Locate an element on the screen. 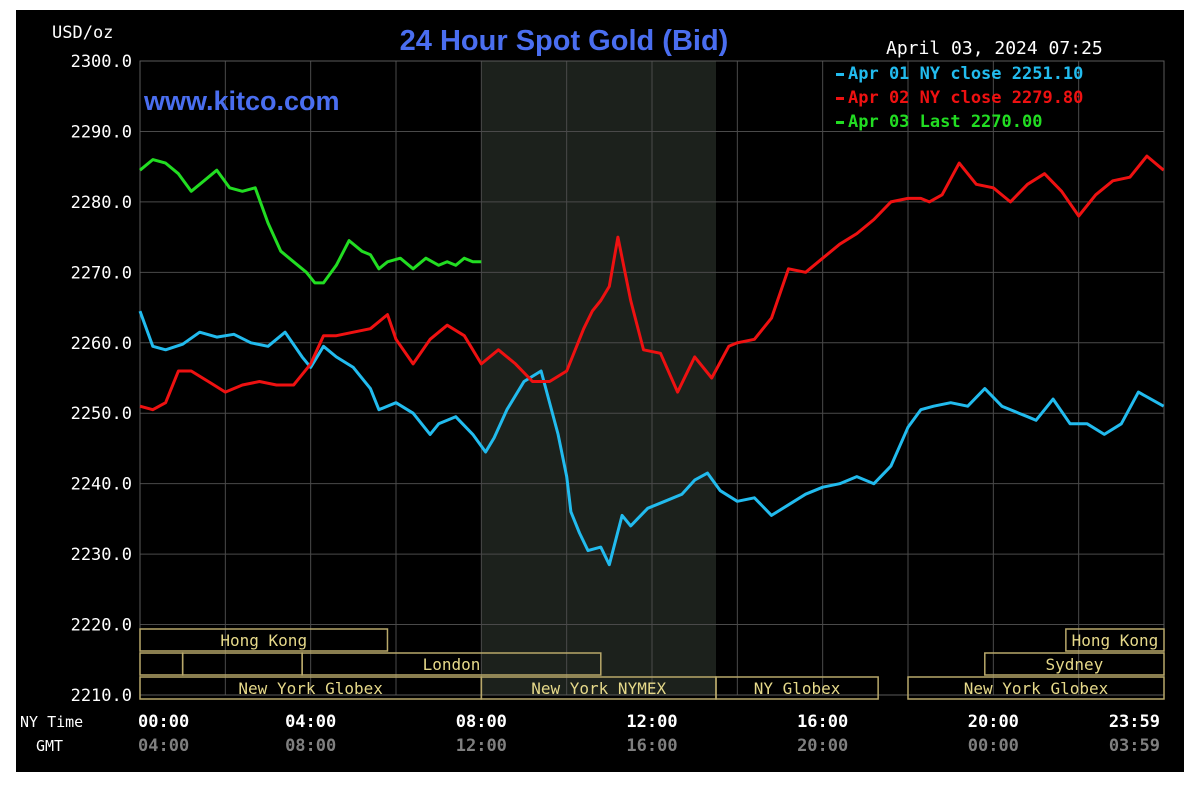  x-tick-label-gmt: 16:00 is located at coordinates (651, 746).